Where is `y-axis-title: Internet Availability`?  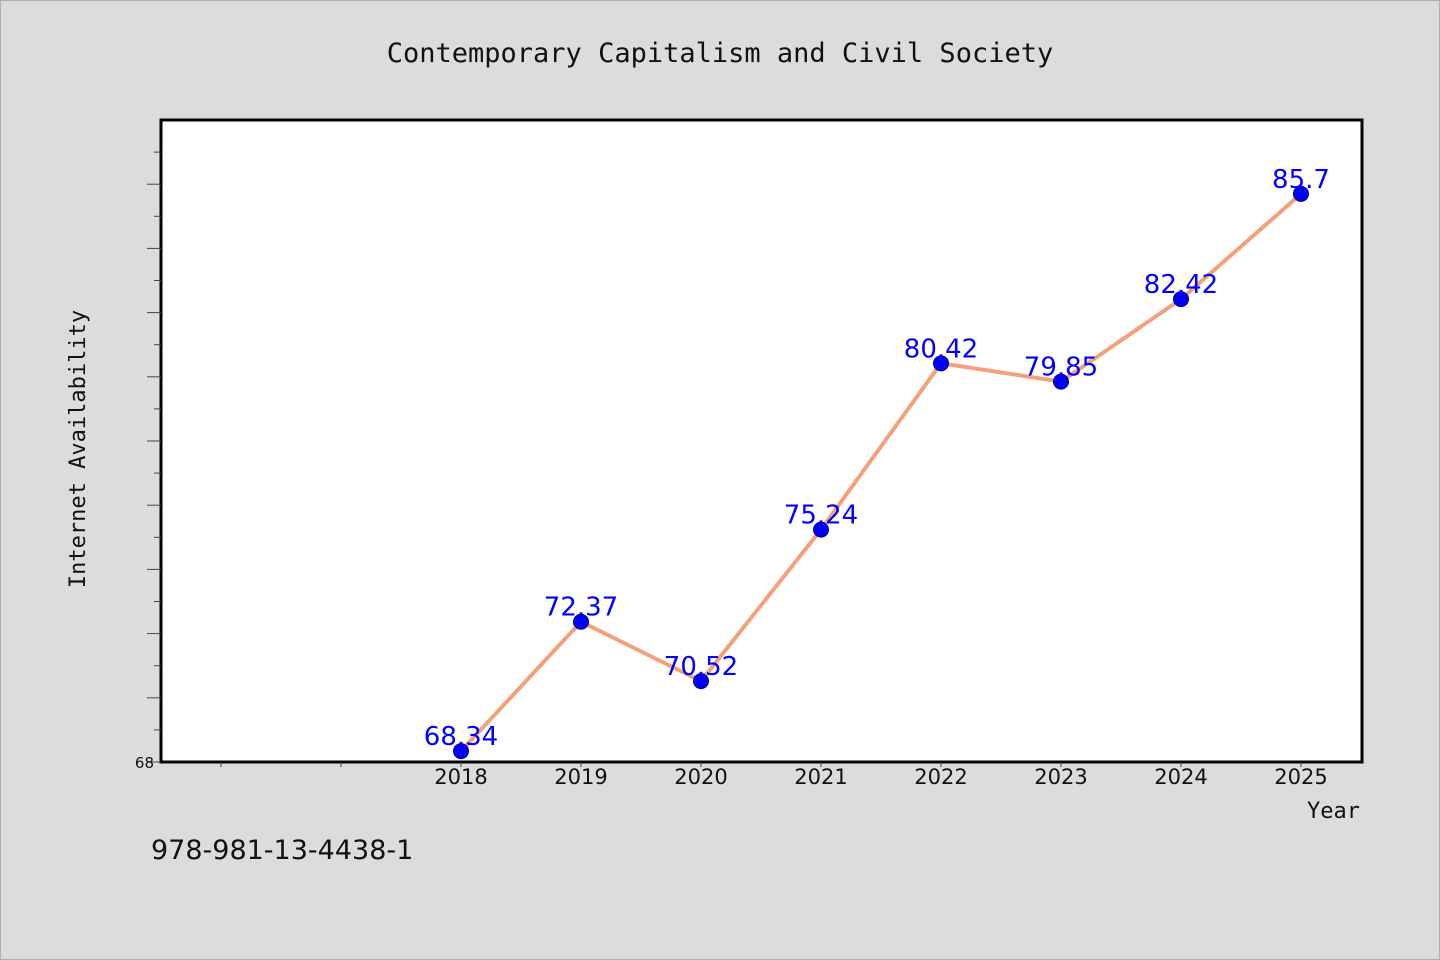 y-axis-title: Internet Availability is located at coordinates (78, 449).